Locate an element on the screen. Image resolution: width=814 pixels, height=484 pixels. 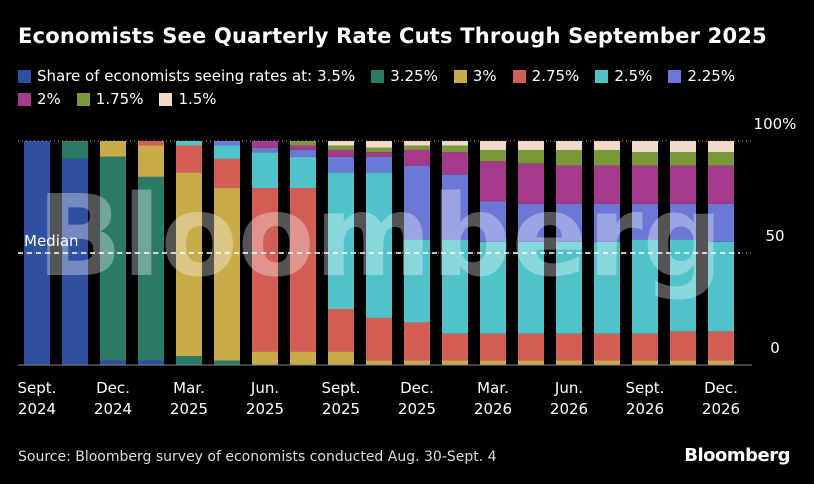
x-tick-label: Mar. 2025 is located at coordinates (189, 398).